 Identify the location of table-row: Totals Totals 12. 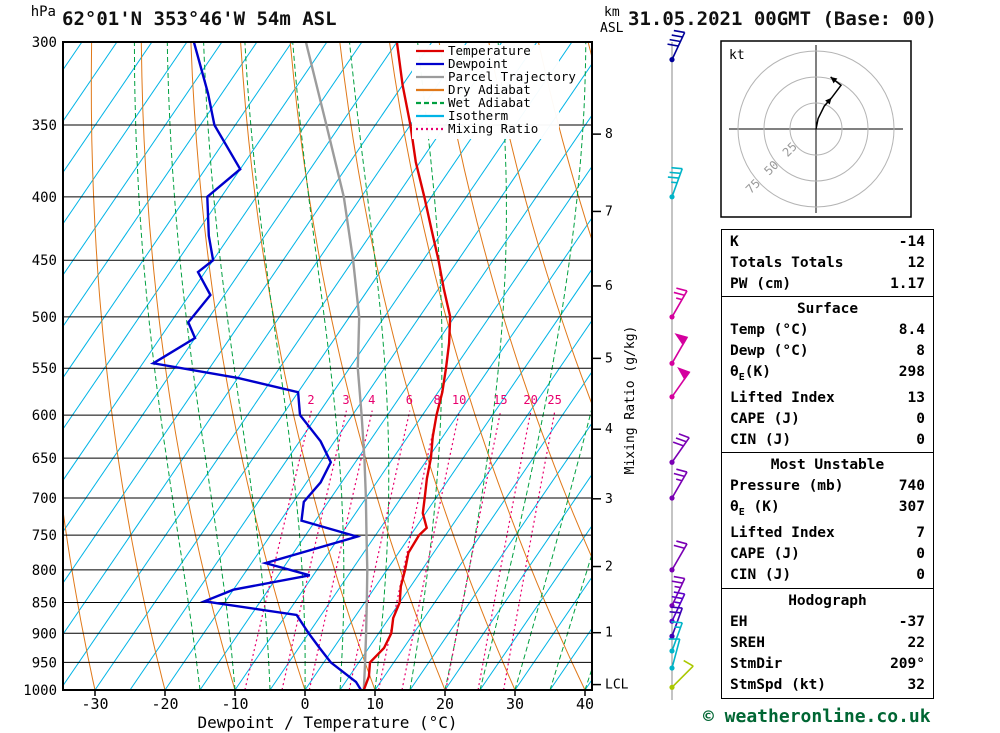
(827, 263).